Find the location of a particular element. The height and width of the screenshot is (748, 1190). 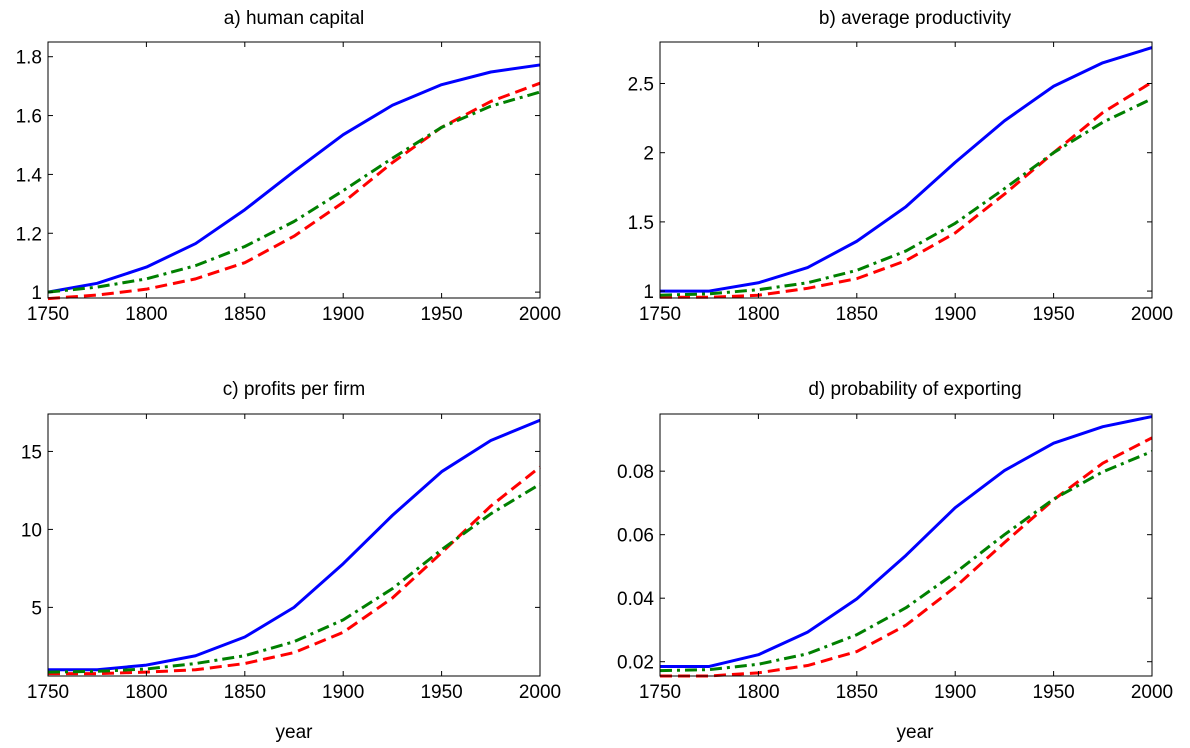

y-tick-label: 10 is located at coordinates (31, 530).